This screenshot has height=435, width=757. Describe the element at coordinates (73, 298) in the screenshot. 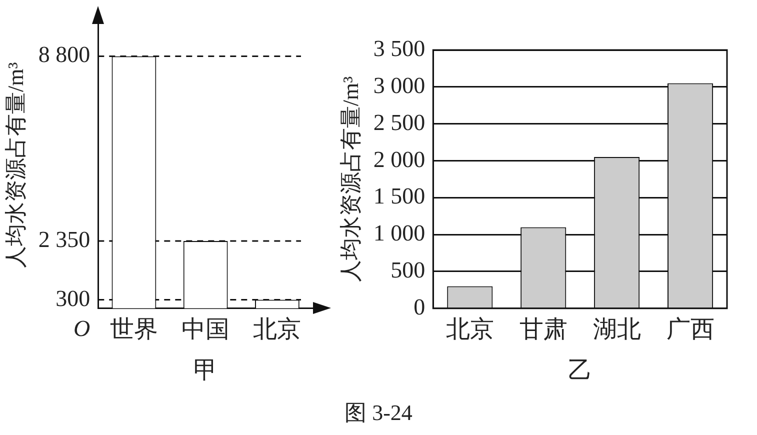

I see `y-tick-label: 300` at that location.